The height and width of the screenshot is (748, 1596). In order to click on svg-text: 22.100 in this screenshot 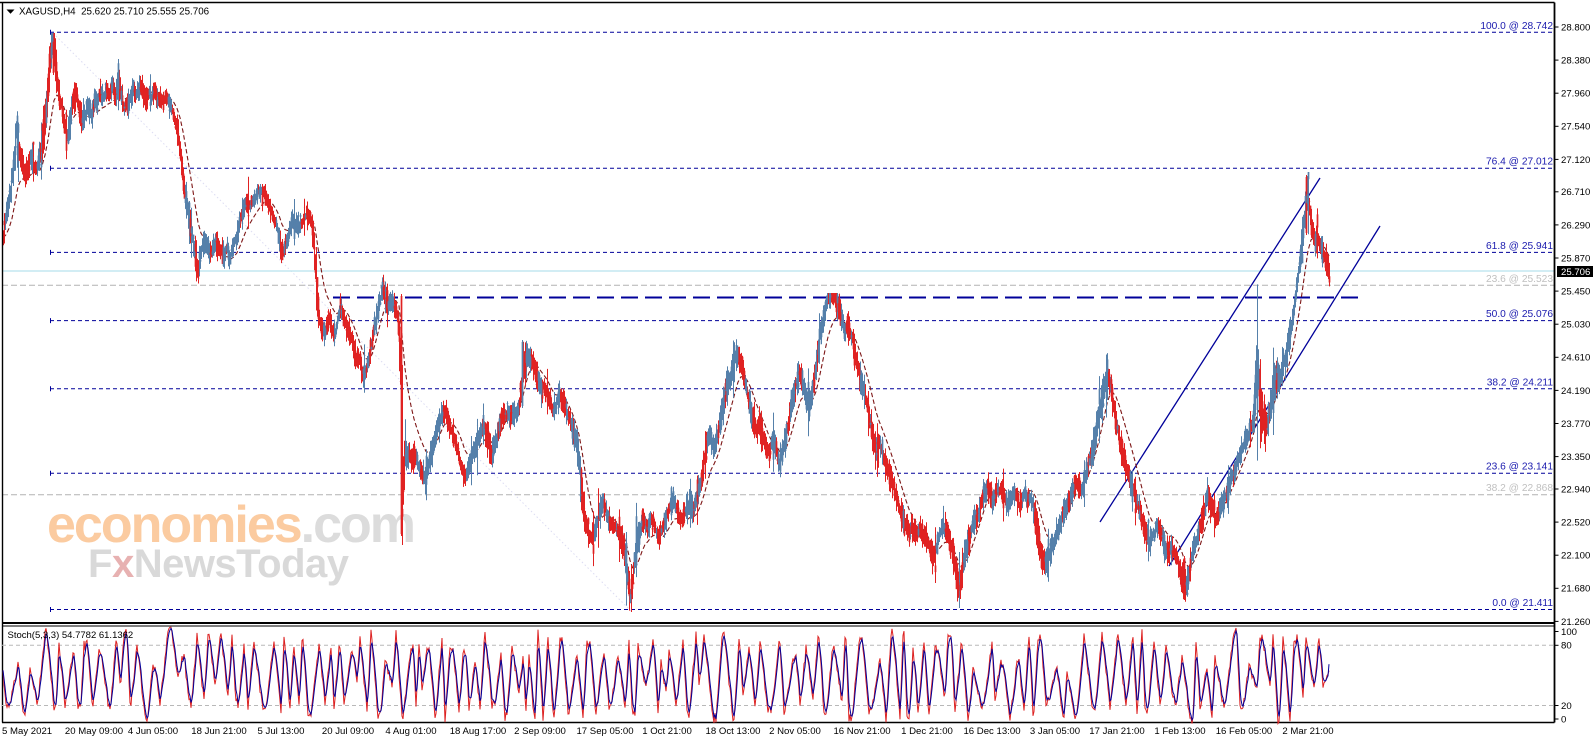, I will do `click(1575, 556)`.